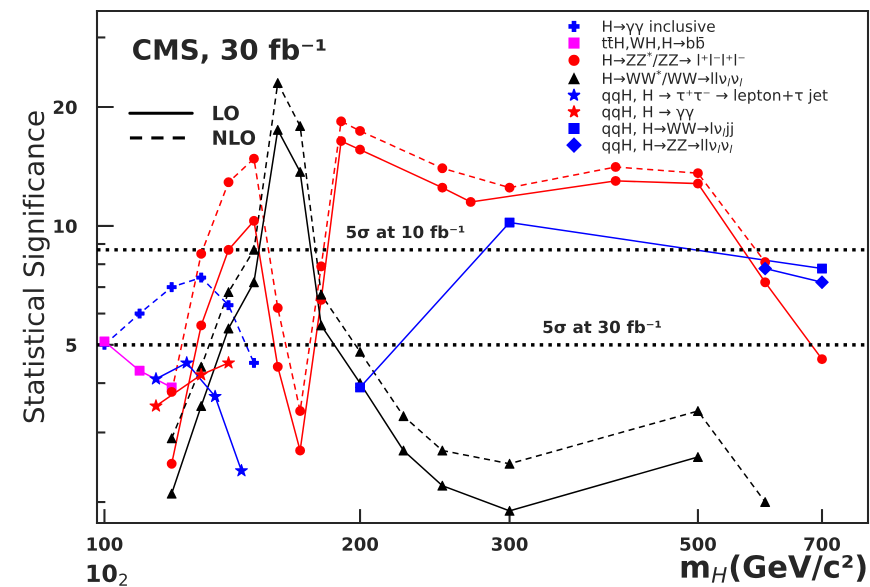 The image size is (870, 587). What do you see at coordinates (667, 146) in the screenshot?
I see `legend-label: qqH, H→ZZ→llν$_{l}$ν$_{l}$` at bounding box center [667, 146].